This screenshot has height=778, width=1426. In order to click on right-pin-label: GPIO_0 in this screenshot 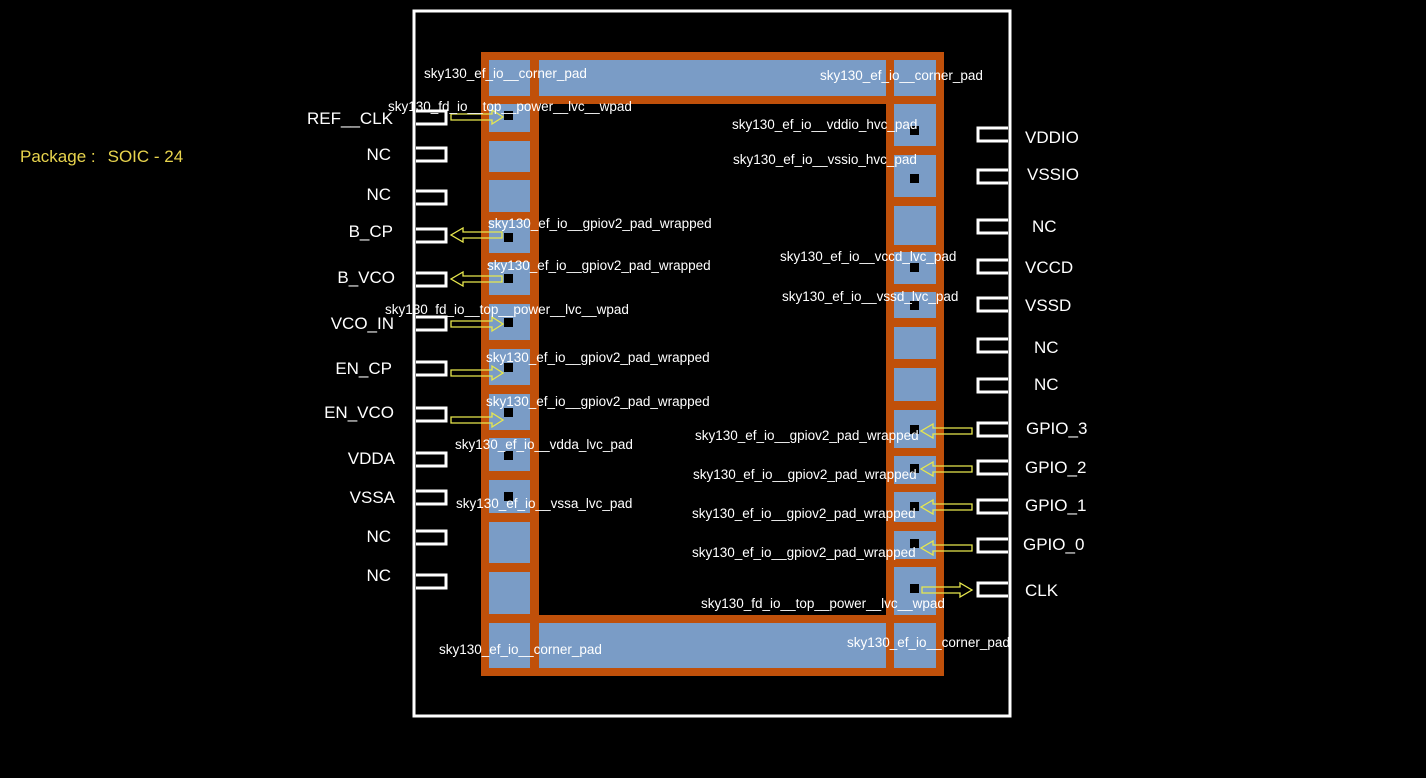, I will do `click(1054, 544)`.